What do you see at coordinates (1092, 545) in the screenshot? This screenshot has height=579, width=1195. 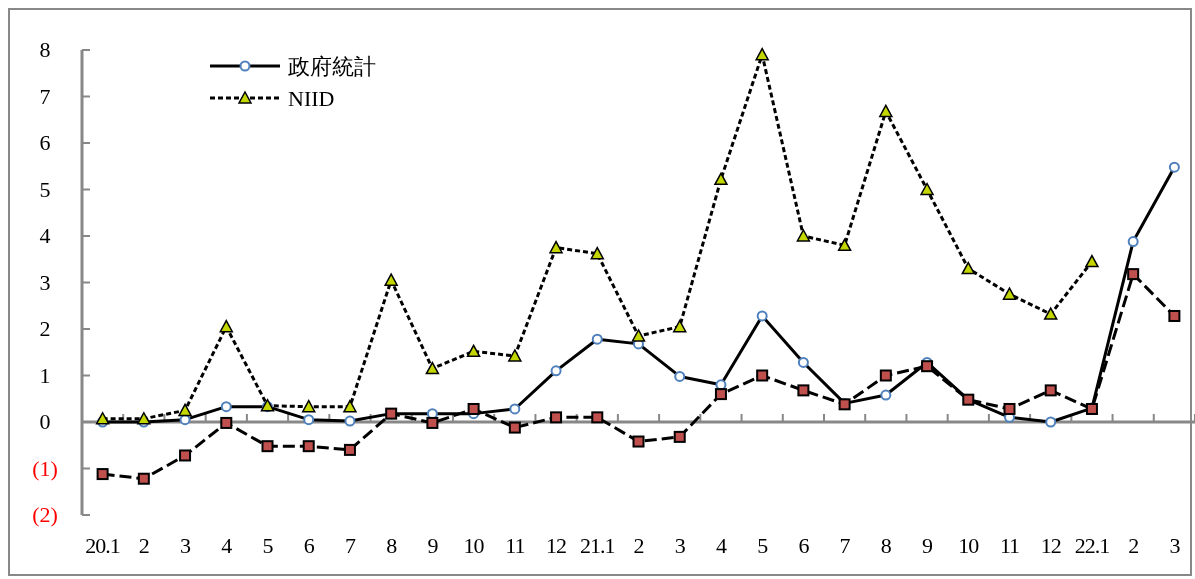 I see `x-tick-label: 22.1` at bounding box center [1092, 545].